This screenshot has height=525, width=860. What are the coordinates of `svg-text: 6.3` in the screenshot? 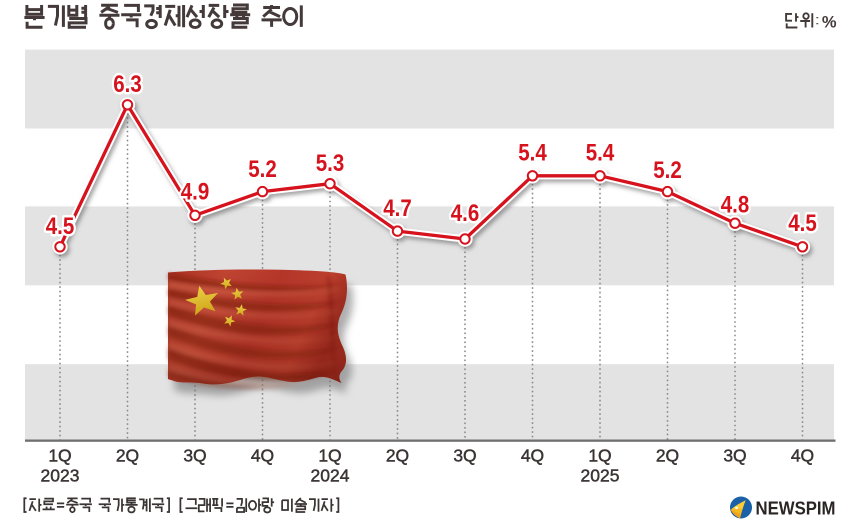 It's located at (127, 84).